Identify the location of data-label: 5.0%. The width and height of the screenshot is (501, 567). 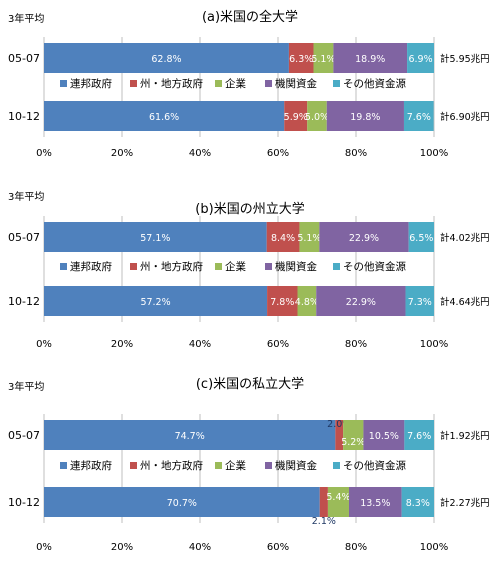
(317, 117).